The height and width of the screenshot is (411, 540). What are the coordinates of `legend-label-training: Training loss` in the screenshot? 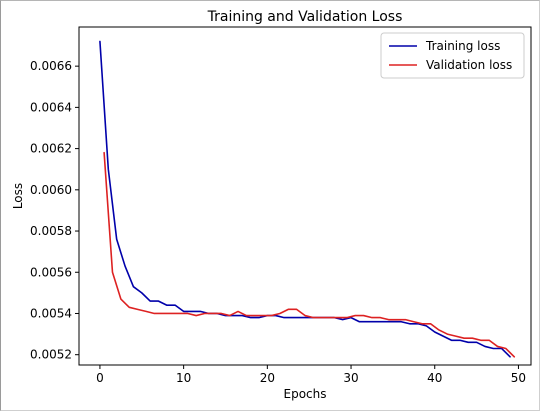 It's located at (462, 46).